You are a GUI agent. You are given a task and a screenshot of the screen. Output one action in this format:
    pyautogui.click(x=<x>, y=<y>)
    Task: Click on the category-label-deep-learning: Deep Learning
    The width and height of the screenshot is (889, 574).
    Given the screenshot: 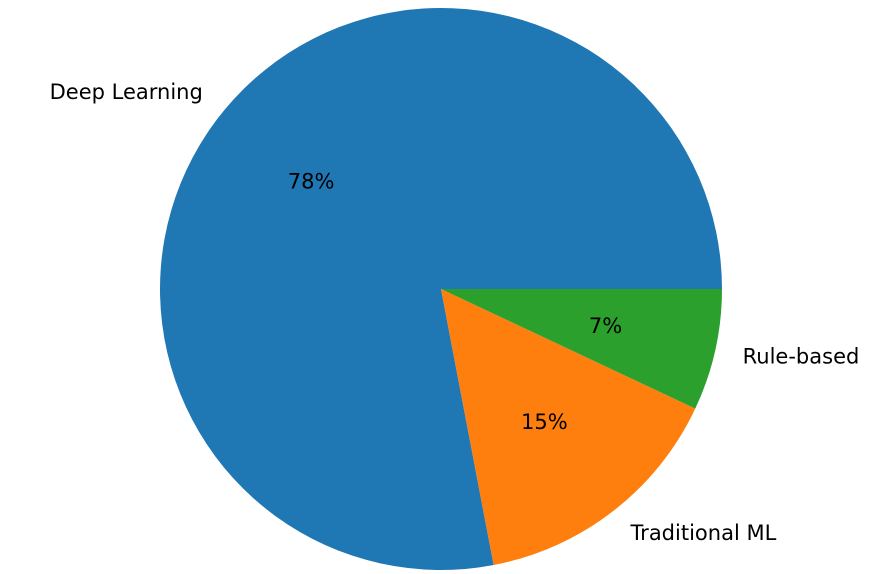 What is the action you would take?
    pyautogui.click(x=126, y=92)
    